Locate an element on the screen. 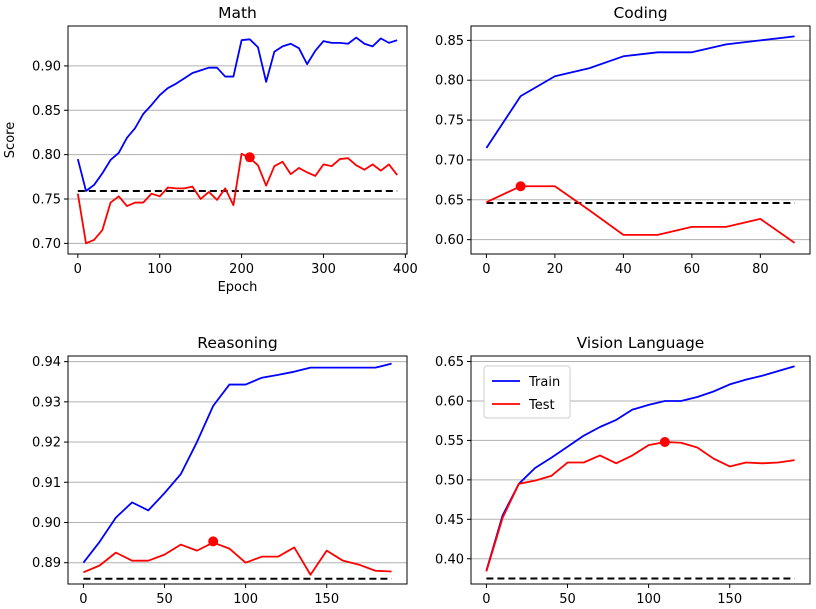 The image size is (816, 609). y-tick-label: 0.89 is located at coordinates (46, 563).